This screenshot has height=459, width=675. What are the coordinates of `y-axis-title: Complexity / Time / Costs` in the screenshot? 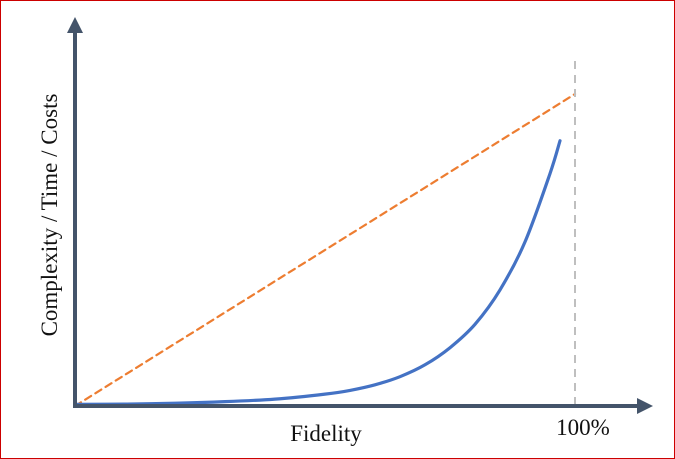 It's located at (49, 215).